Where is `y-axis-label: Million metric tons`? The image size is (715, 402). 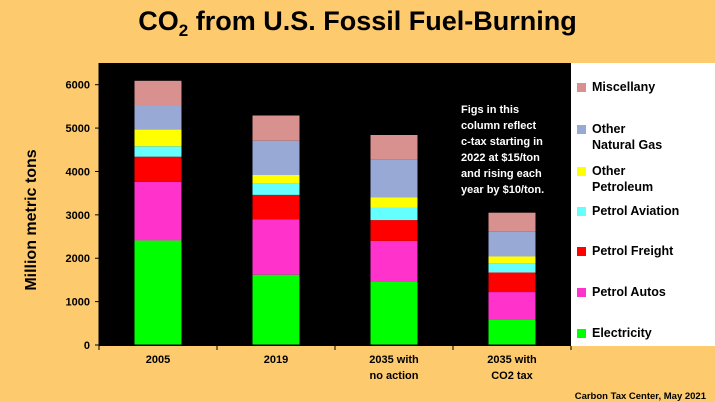
y-axis-label: Million metric tons is located at coordinates (31, 219).